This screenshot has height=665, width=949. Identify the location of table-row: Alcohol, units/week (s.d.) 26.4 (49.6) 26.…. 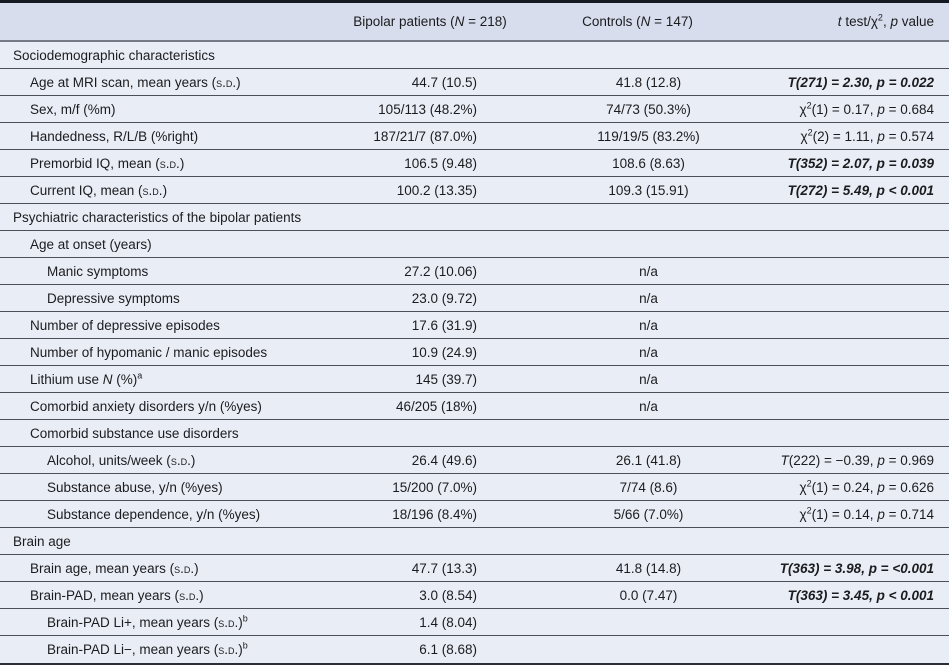
(474, 460).